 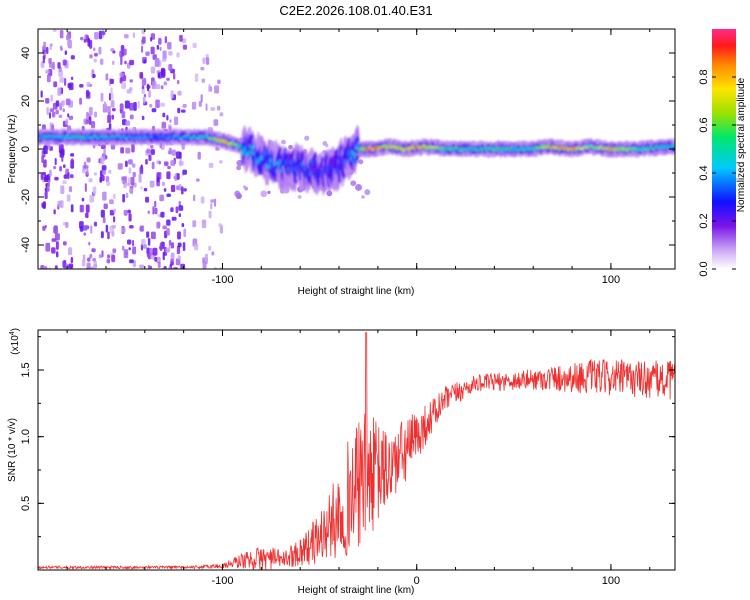 What do you see at coordinates (26, 101) in the screenshot?
I see `y-tick-label: 20` at bounding box center [26, 101].